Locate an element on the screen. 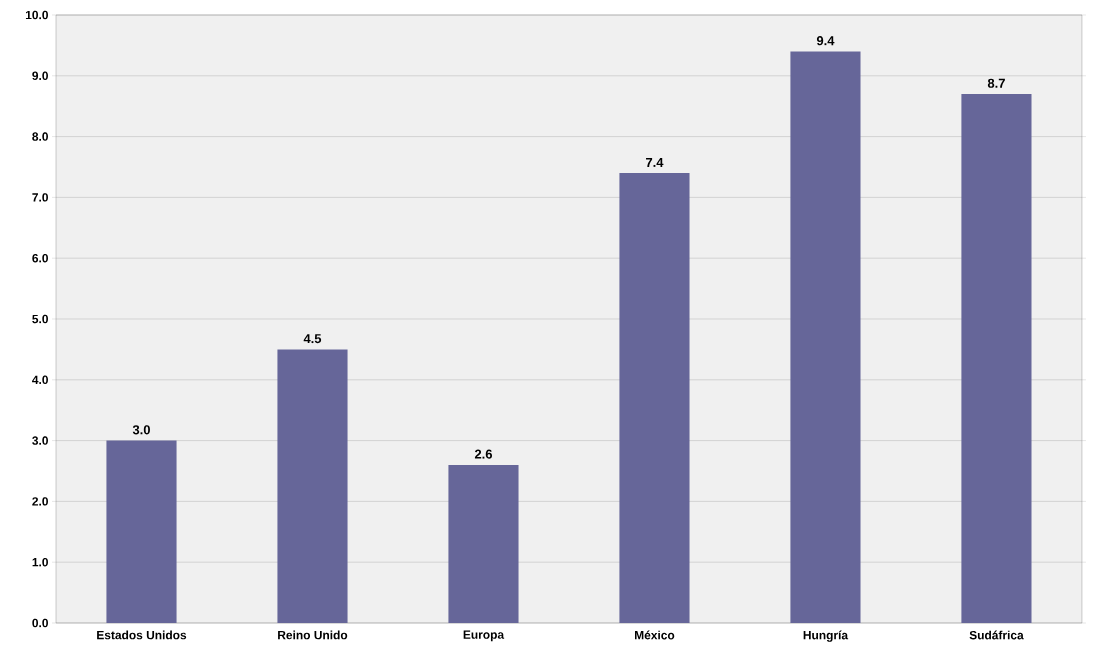 Image resolution: width=1093 pixels, height=659 pixels. y-tick-label: 9.0 is located at coordinates (40, 76).